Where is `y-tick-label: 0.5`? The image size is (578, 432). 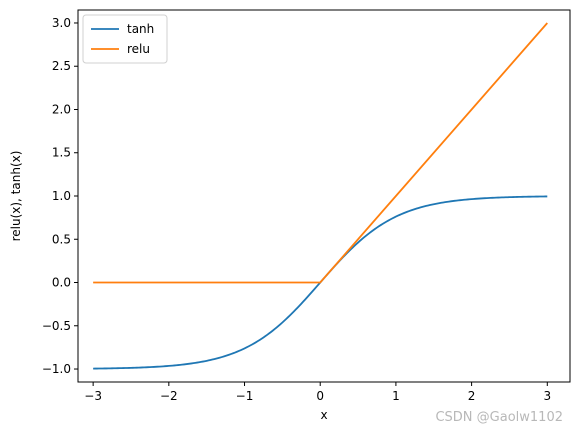 y-tick-label: 0.5 is located at coordinates (61, 239).